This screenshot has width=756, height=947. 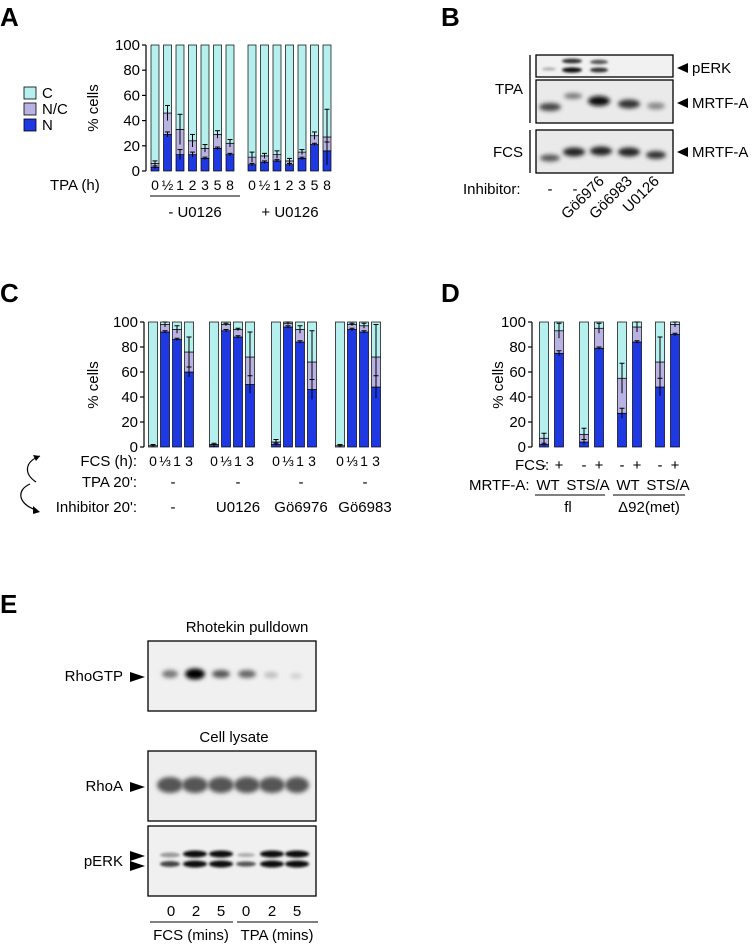 I want to click on band-label-perk: pERK, so click(x=711, y=68).